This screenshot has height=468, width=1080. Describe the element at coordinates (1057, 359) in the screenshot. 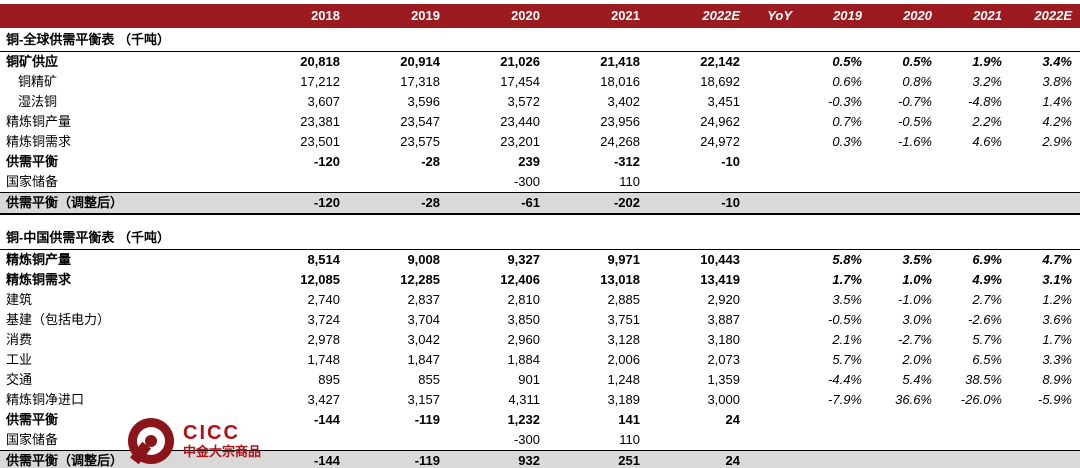

I see `yoy-cell: 3.3%` at that location.